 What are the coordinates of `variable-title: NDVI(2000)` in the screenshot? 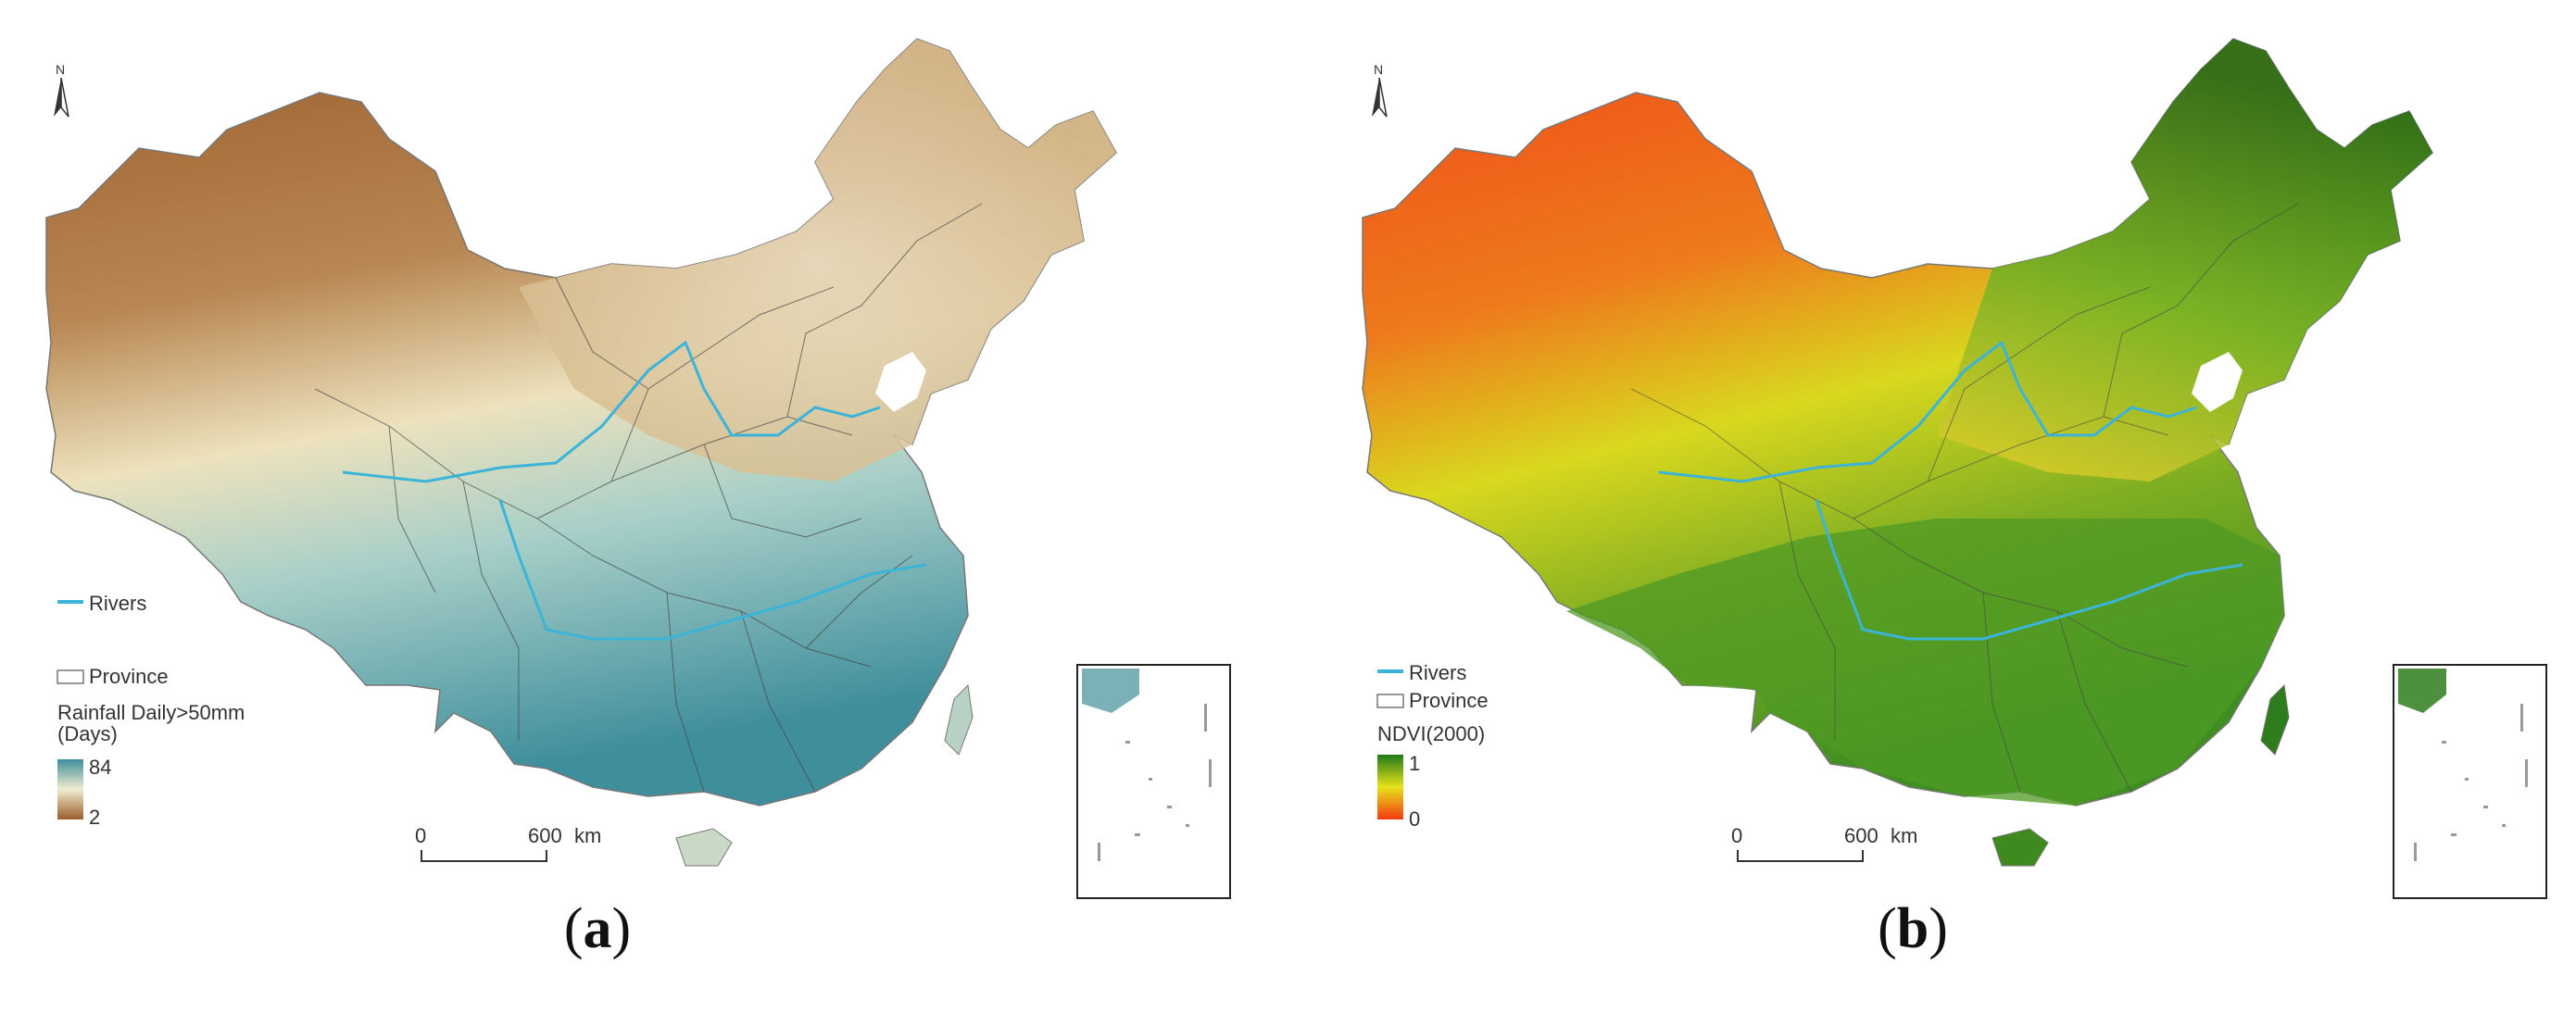 It's located at (1431, 734).